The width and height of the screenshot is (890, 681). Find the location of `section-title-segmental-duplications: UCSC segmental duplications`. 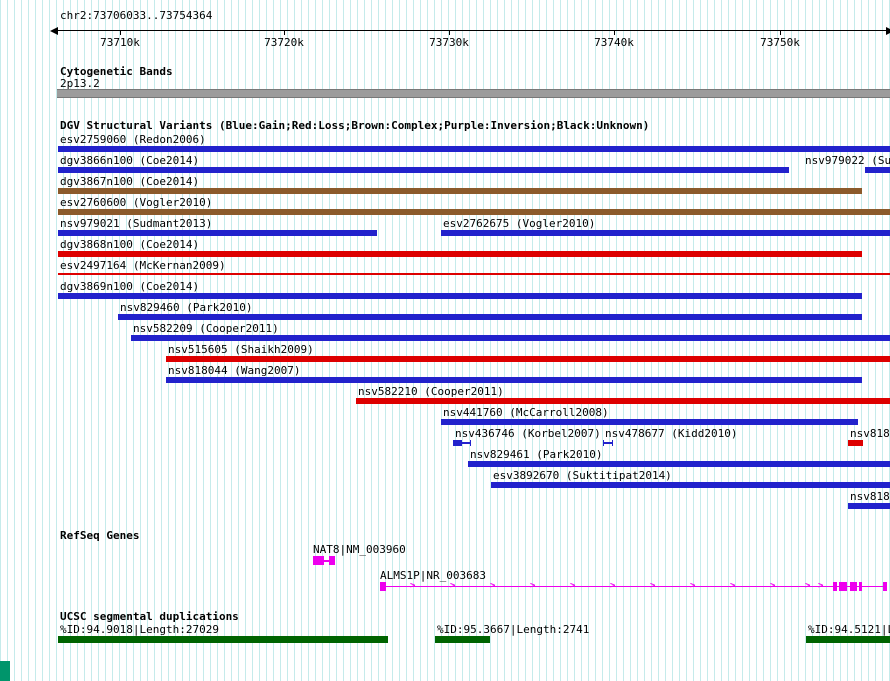

section-title-segmental-duplications: UCSC segmental duplications is located at coordinates (149, 616).